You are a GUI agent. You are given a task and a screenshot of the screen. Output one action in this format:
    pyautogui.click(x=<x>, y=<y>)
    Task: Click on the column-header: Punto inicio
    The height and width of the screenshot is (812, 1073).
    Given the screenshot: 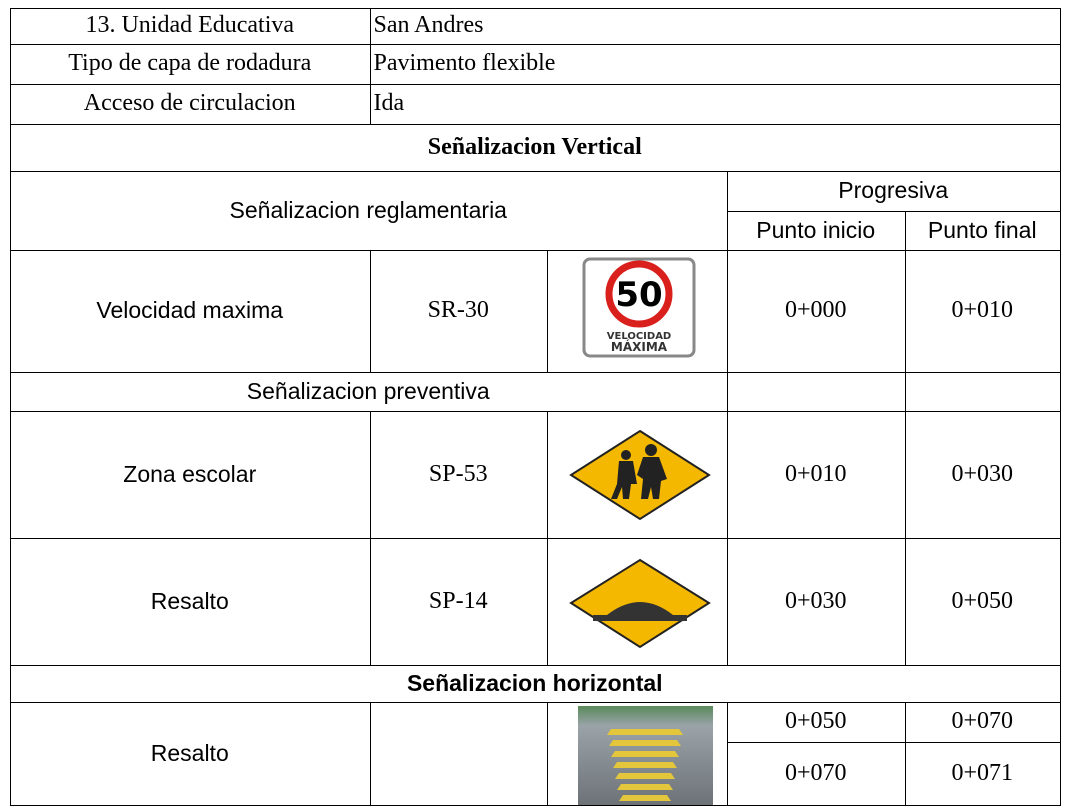 What is the action you would take?
    pyautogui.click(x=816, y=230)
    